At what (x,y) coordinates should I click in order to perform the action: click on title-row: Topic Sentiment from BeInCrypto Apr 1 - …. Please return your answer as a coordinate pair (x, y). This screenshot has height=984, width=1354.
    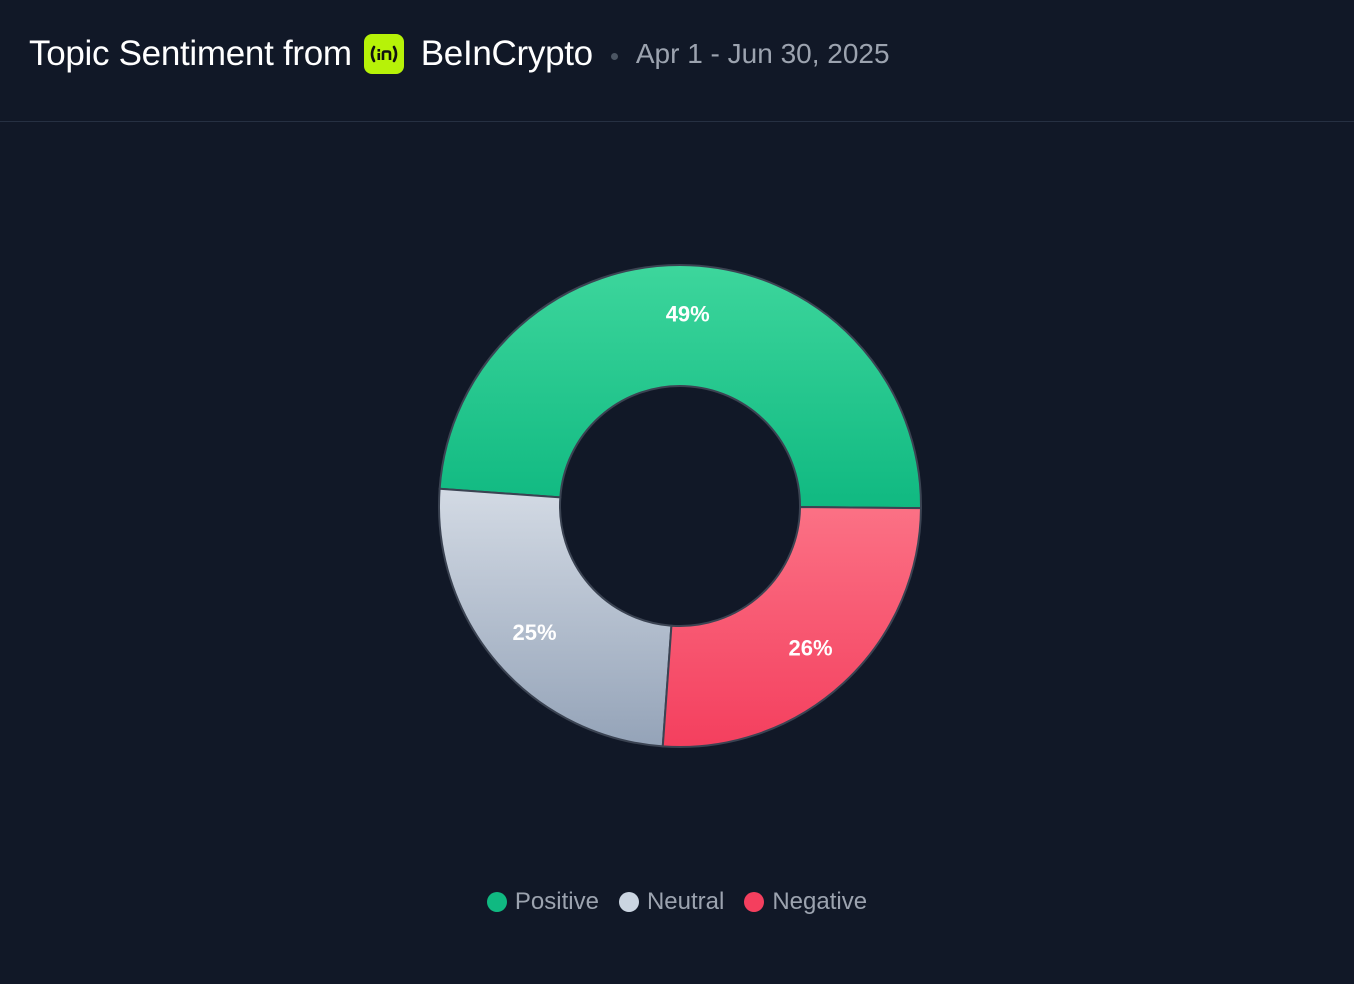
    Looking at the image, I should click on (459, 54).